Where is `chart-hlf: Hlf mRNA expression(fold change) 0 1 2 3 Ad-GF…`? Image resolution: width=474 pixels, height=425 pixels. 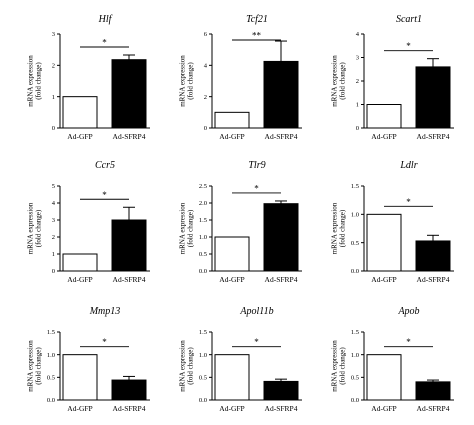 chart-hlf: Hlf mRNA expression(fold change) 0 1 2 3 Ad-GF… is located at coordinates (88, 77).